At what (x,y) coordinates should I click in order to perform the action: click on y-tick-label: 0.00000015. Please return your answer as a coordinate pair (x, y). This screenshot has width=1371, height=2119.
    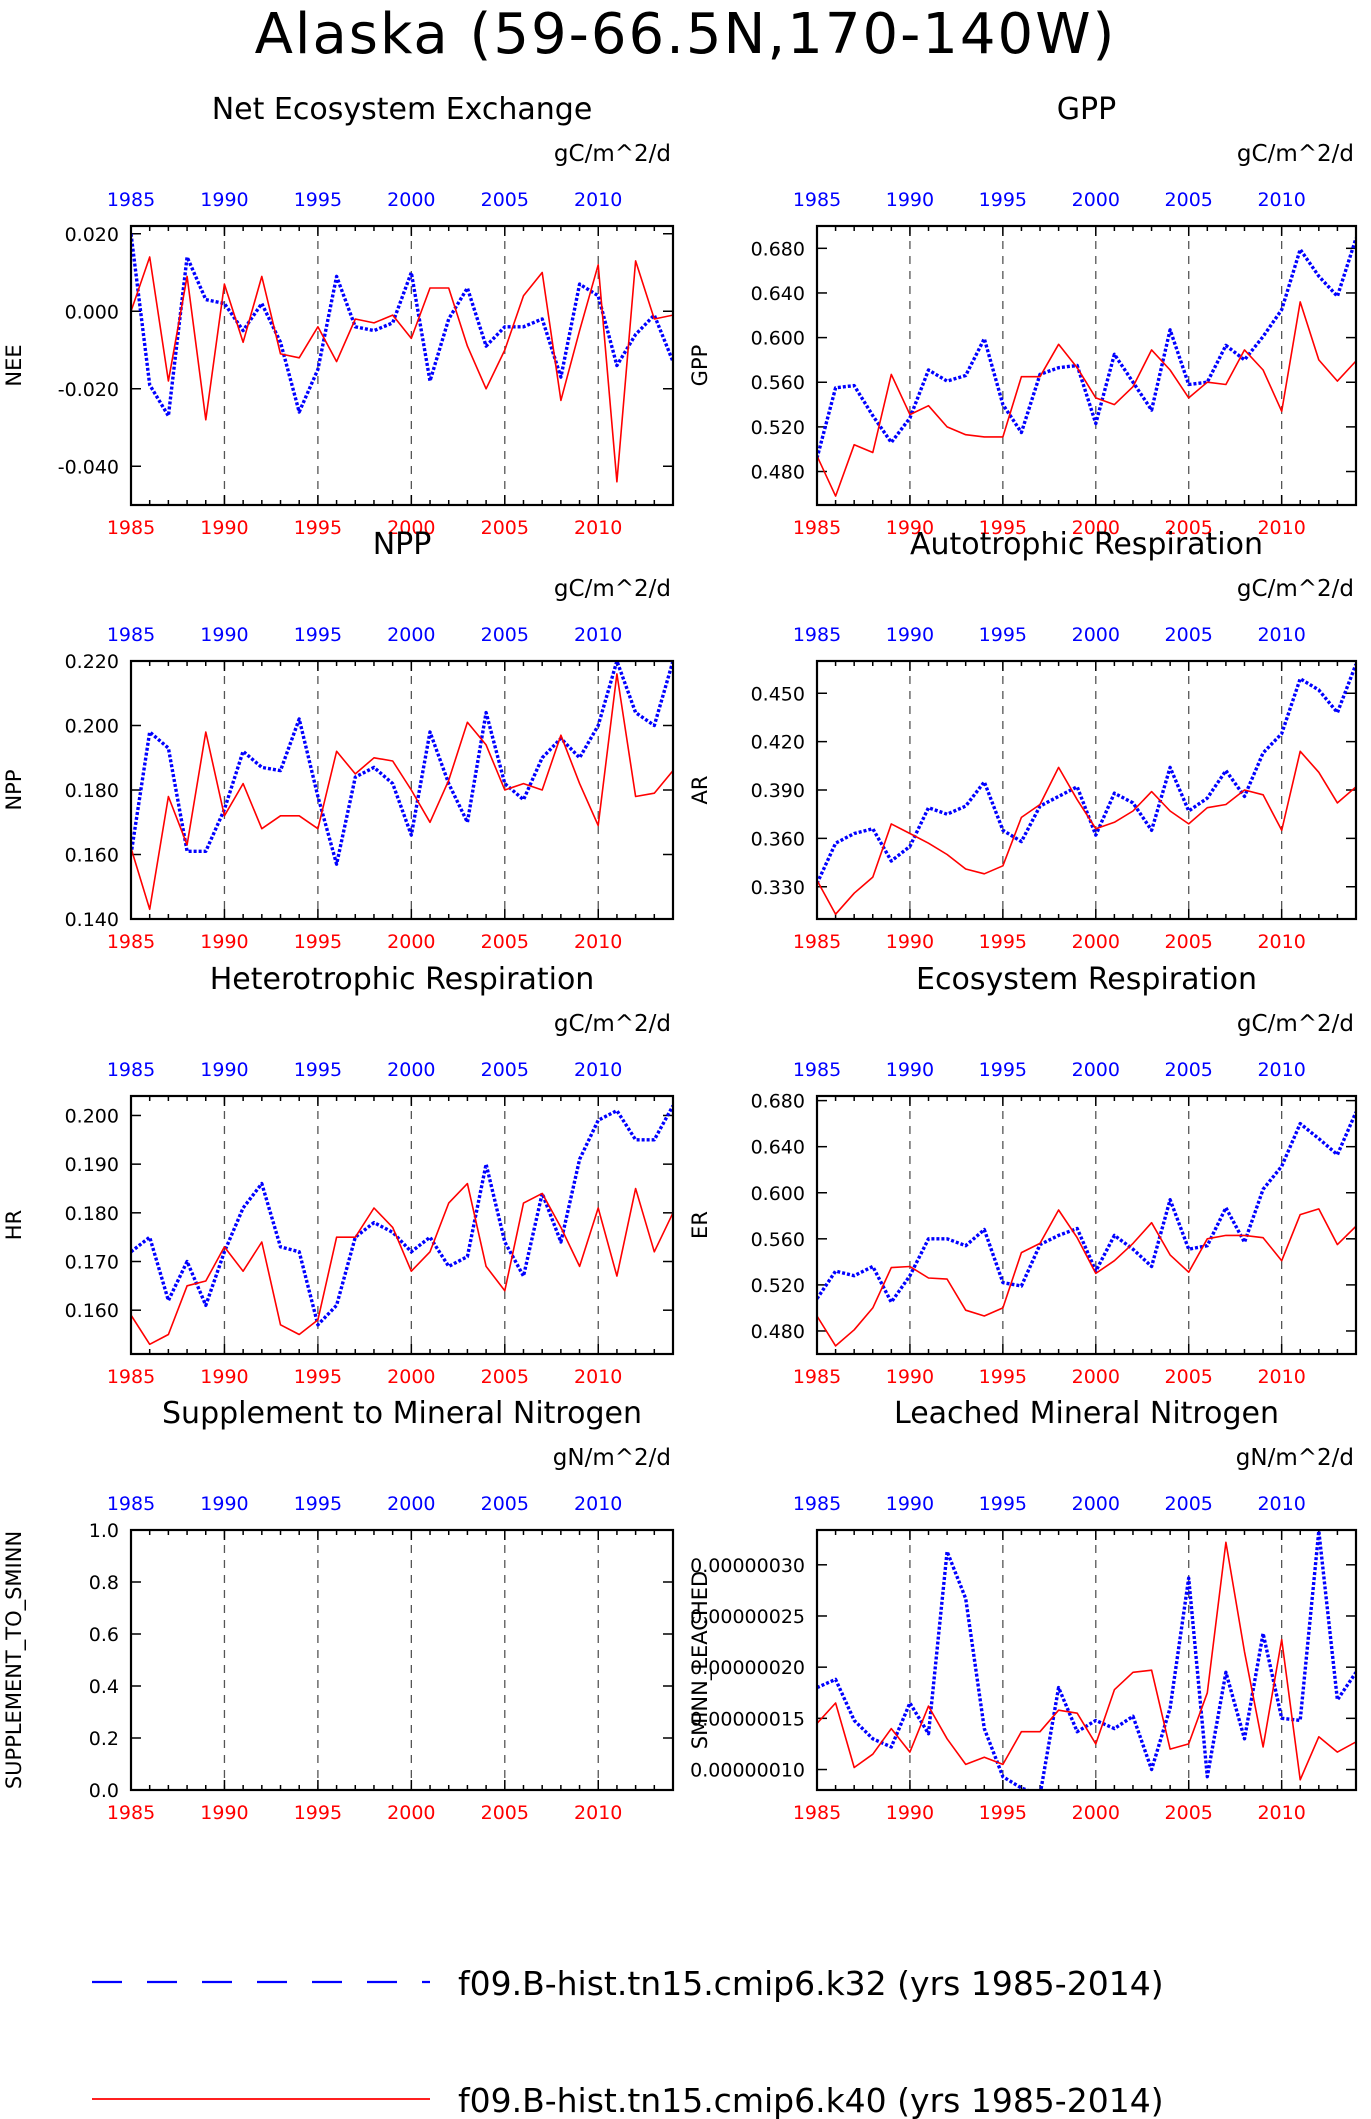
    Looking at the image, I should click on (747, 1719).